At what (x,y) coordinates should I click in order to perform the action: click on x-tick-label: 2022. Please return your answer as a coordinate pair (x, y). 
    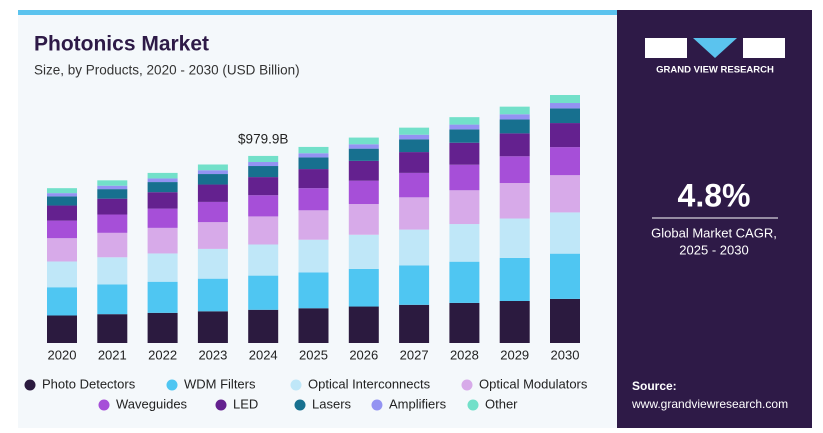
    Looking at the image, I should click on (162, 354).